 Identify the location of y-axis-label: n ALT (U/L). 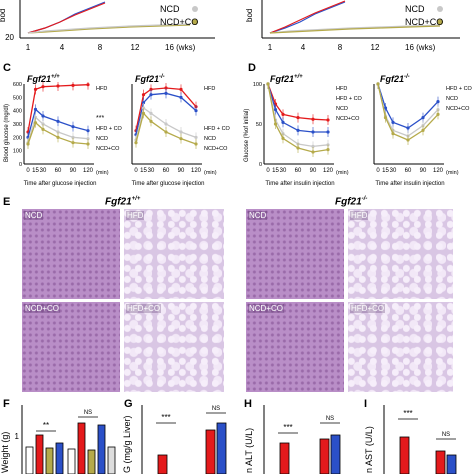
(249, 450).